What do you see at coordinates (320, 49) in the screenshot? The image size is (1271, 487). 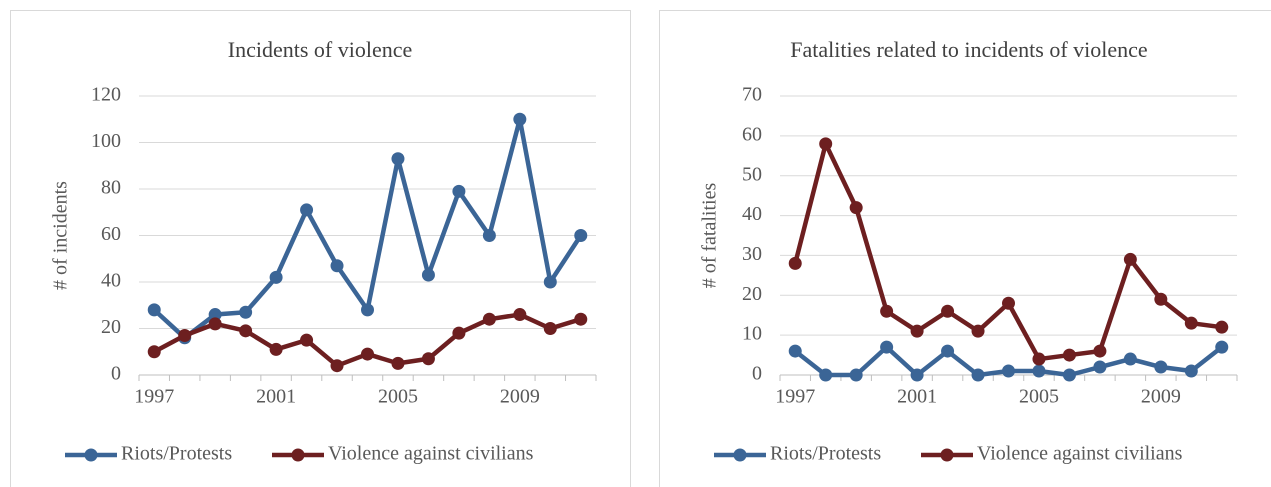 I see `chart-title: Incidents of violence` at bounding box center [320, 49].